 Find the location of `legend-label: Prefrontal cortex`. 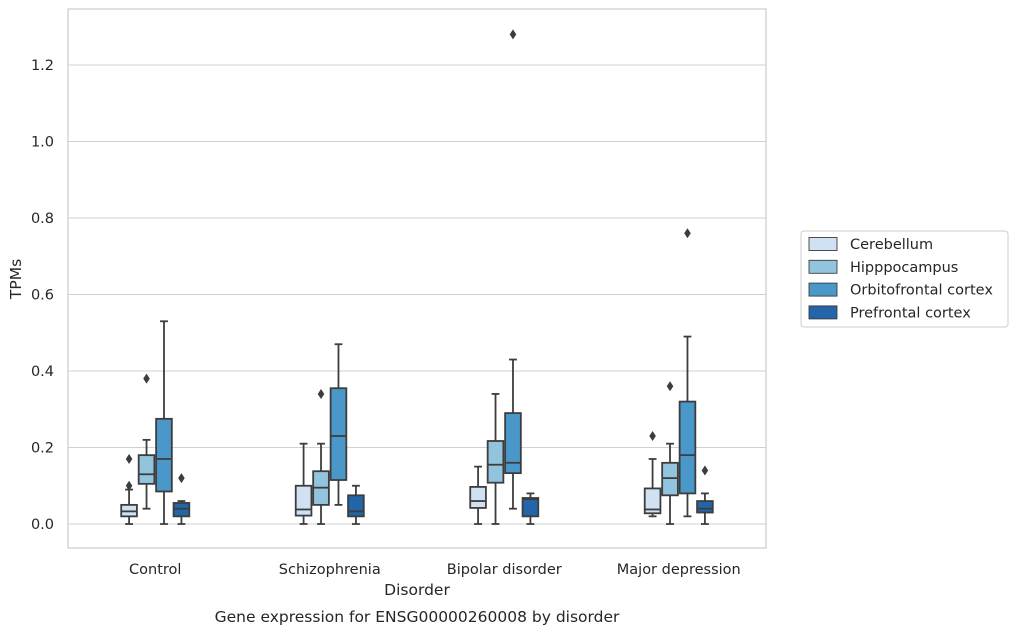

legend-label: Prefrontal cortex is located at coordinates (910, 313).